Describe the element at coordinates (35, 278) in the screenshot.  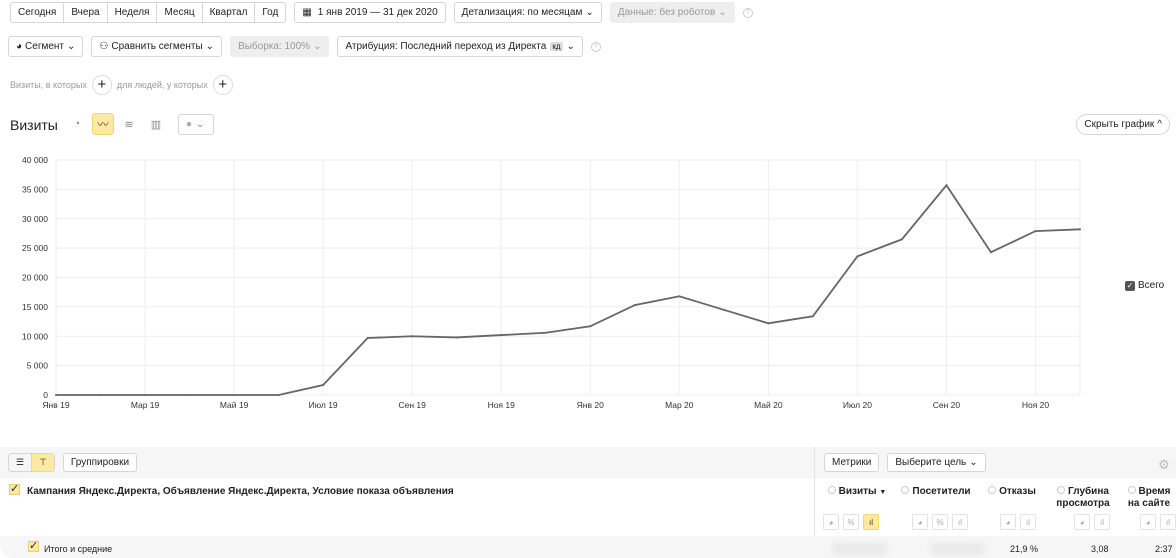
I see `y-tick-label: 20 000` at that location.